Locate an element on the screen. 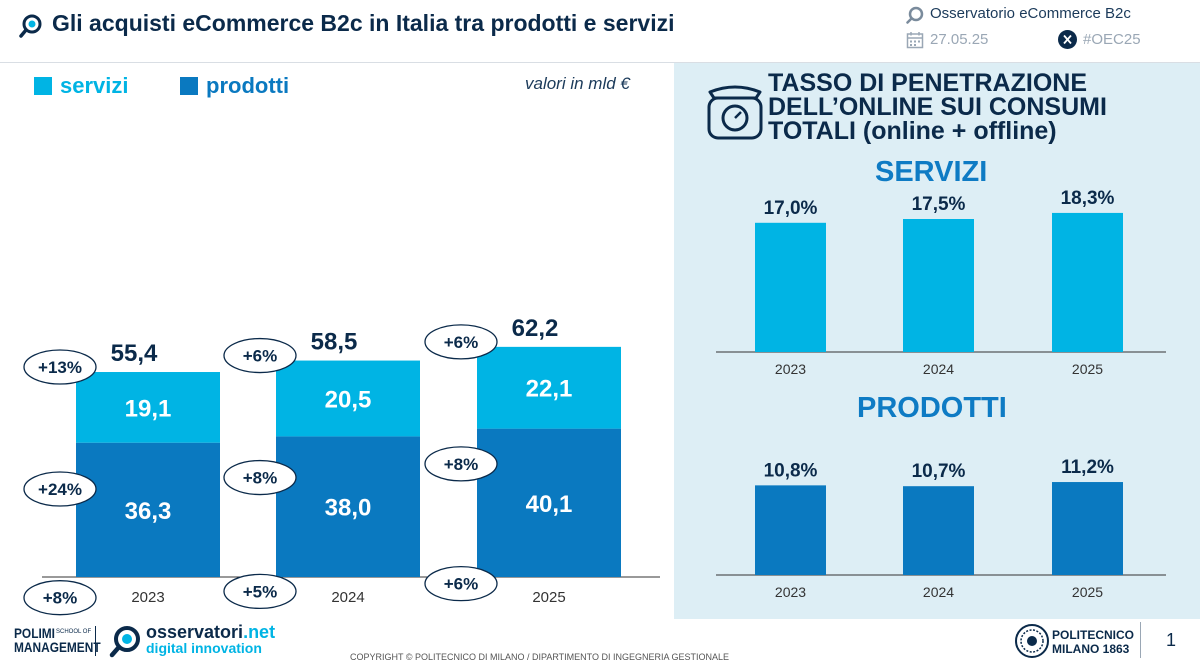 The height and width of the screenshot is (662, 1200). penetration-title-line: DELL’ONLINE SUI CONSUMI is located at coordinates (937, 107).